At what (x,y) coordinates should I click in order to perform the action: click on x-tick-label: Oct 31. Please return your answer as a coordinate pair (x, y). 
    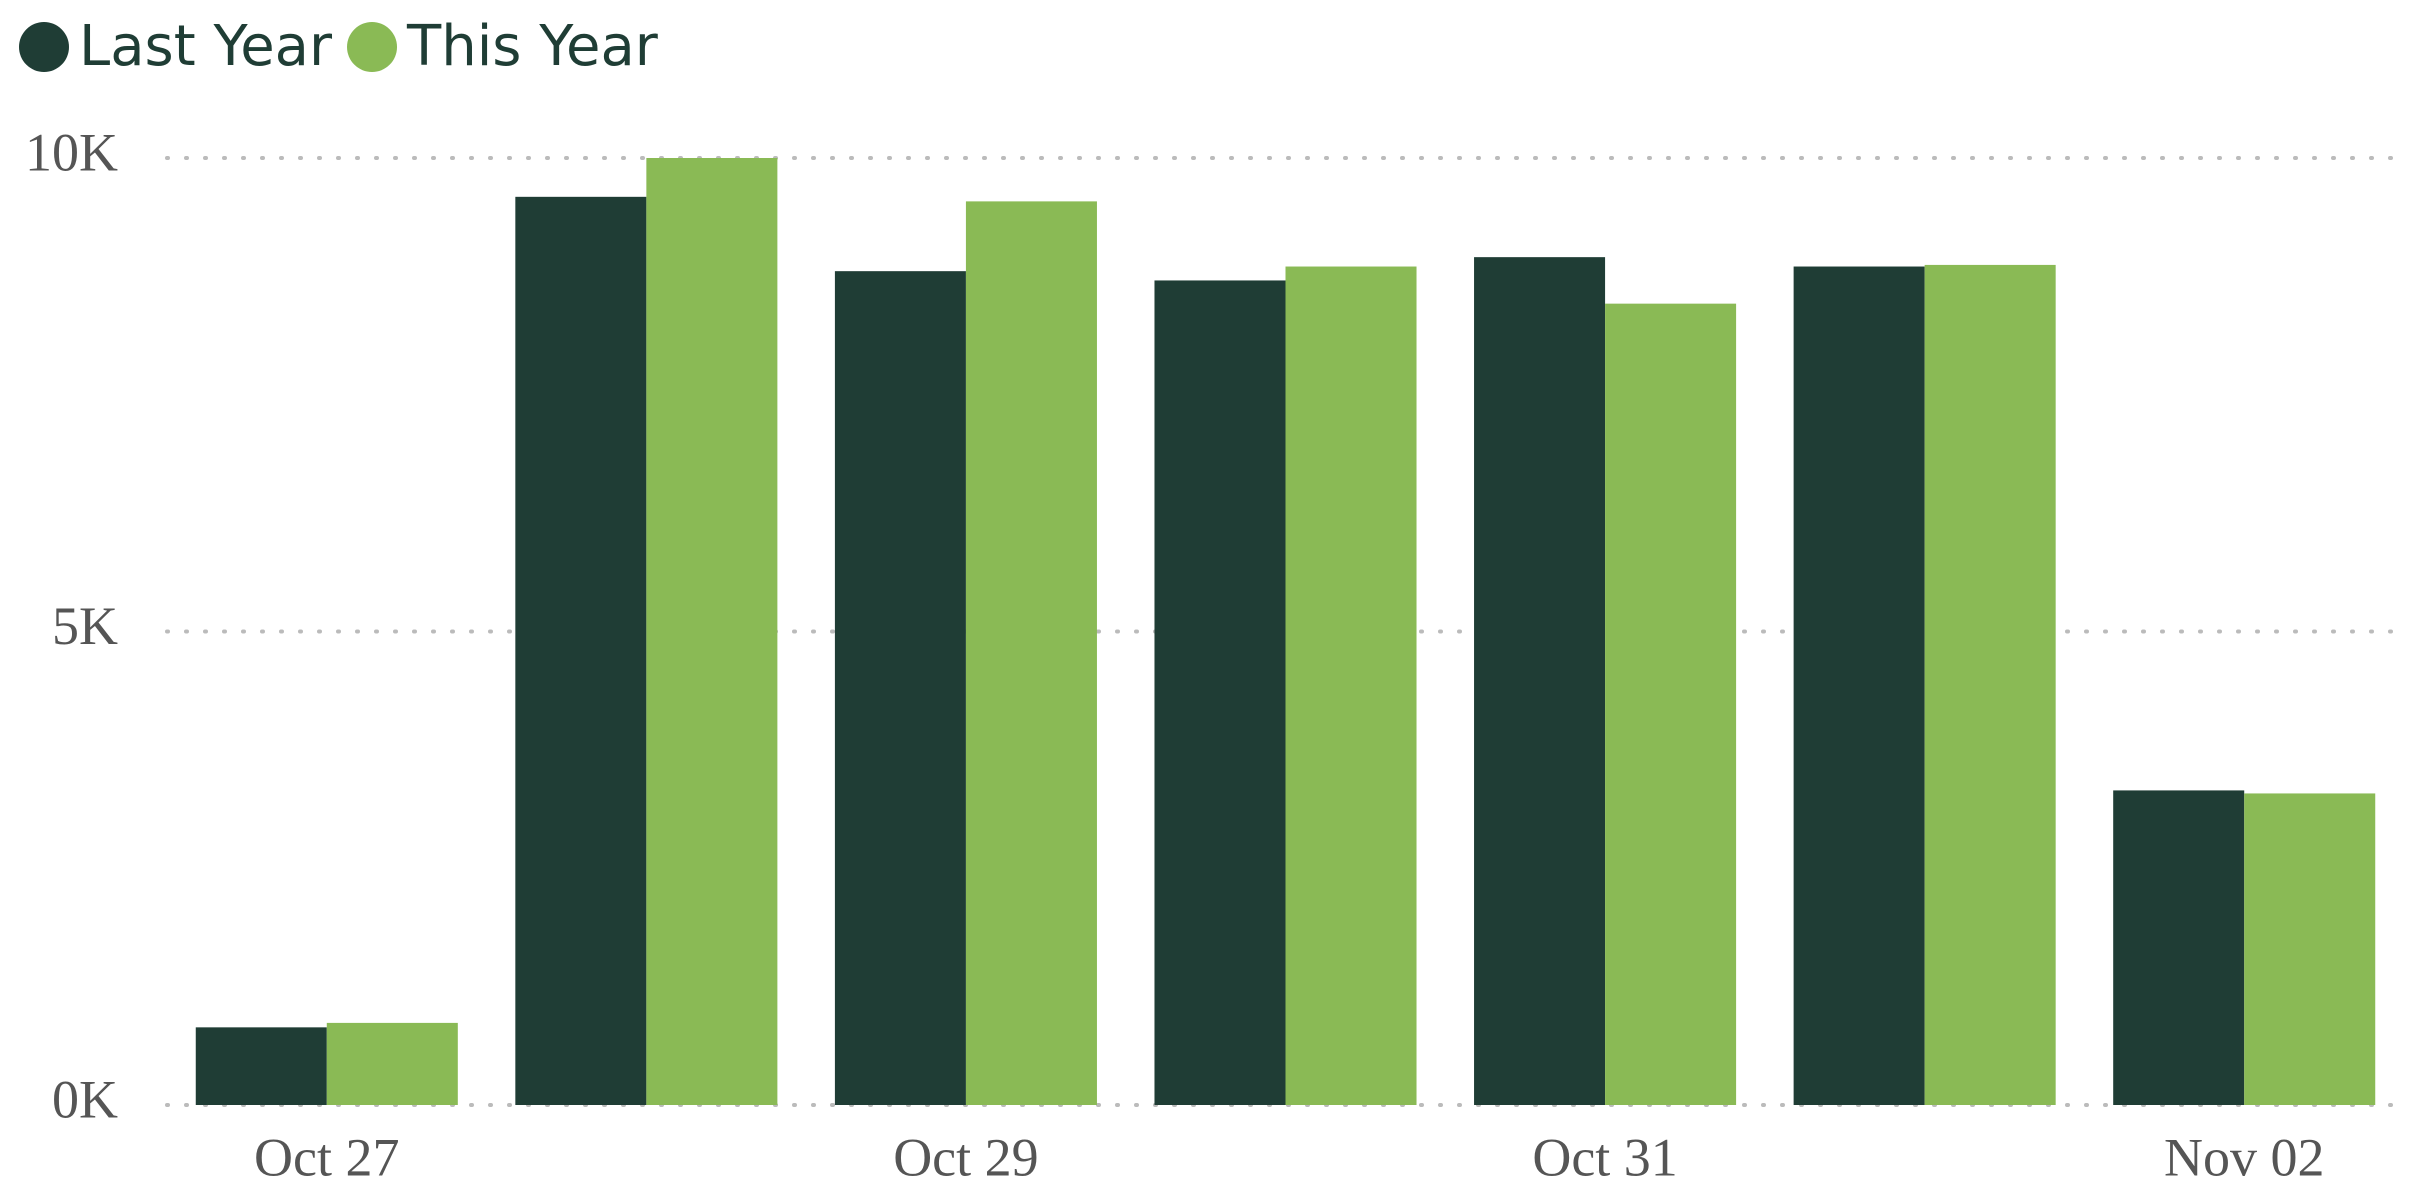
    Looking at the image, I should click on (1604, 1157).